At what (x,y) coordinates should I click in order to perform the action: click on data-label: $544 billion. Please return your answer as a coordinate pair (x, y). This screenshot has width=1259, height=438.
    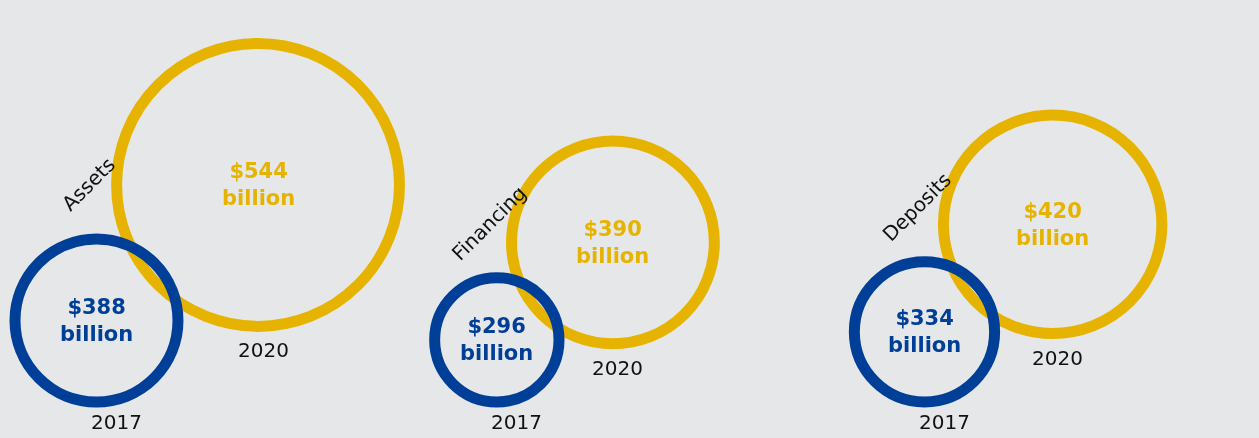
    Looking at the image, I should click on (259, 185).